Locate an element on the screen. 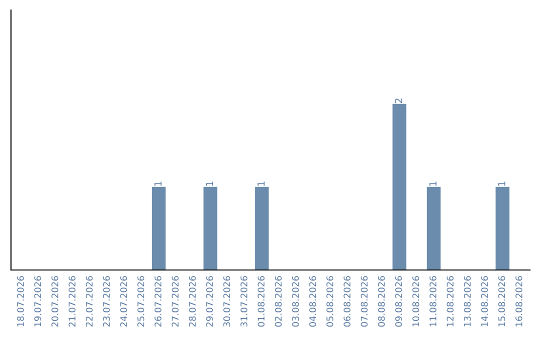  x-tick-label: 19.07.2026 is located at coordinates (38, 301).